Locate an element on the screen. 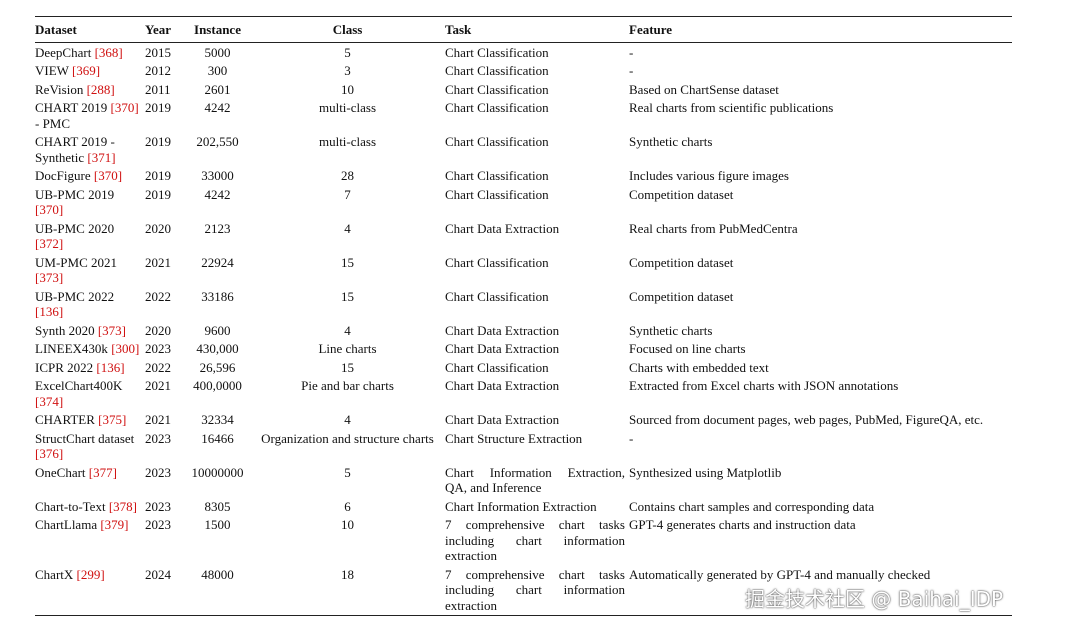 The width and height of the screenshot is (1080, 629). dataset-cell: LINEEX430k [300] is located at coordinates (90, 349).